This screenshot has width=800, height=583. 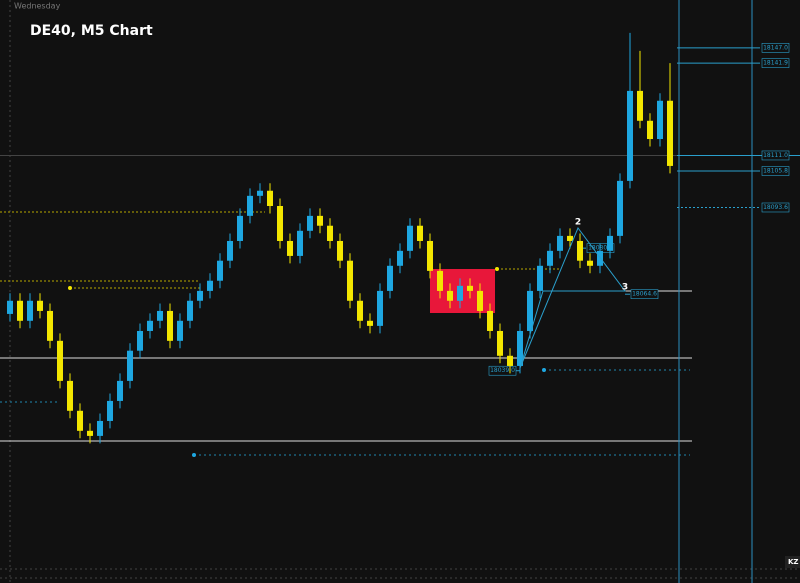 I want to click on pattern-line, so click(x=572, y=297).